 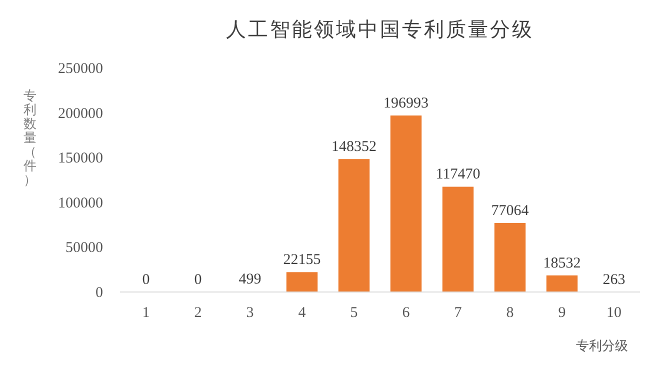 What do you see at coordinates (146, 313) in the screenshot?
I see `x-tick-label: 1` at bounding box center [146, 313].